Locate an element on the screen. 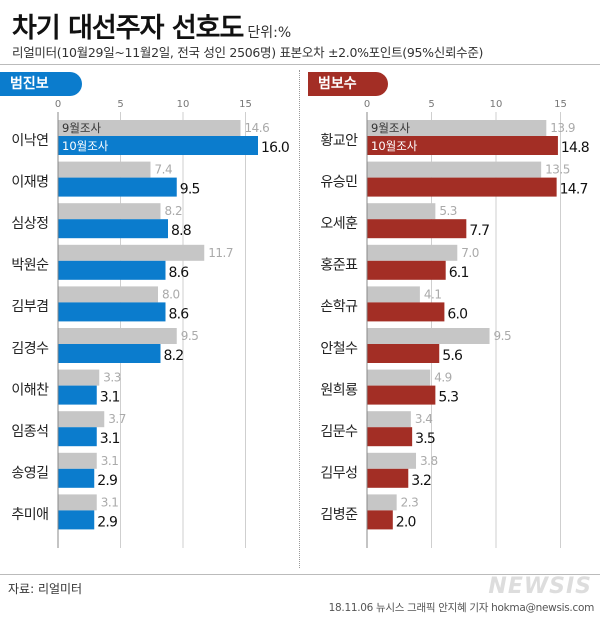  conservative-tick-label: 5 is located at coordinates (431, 104).